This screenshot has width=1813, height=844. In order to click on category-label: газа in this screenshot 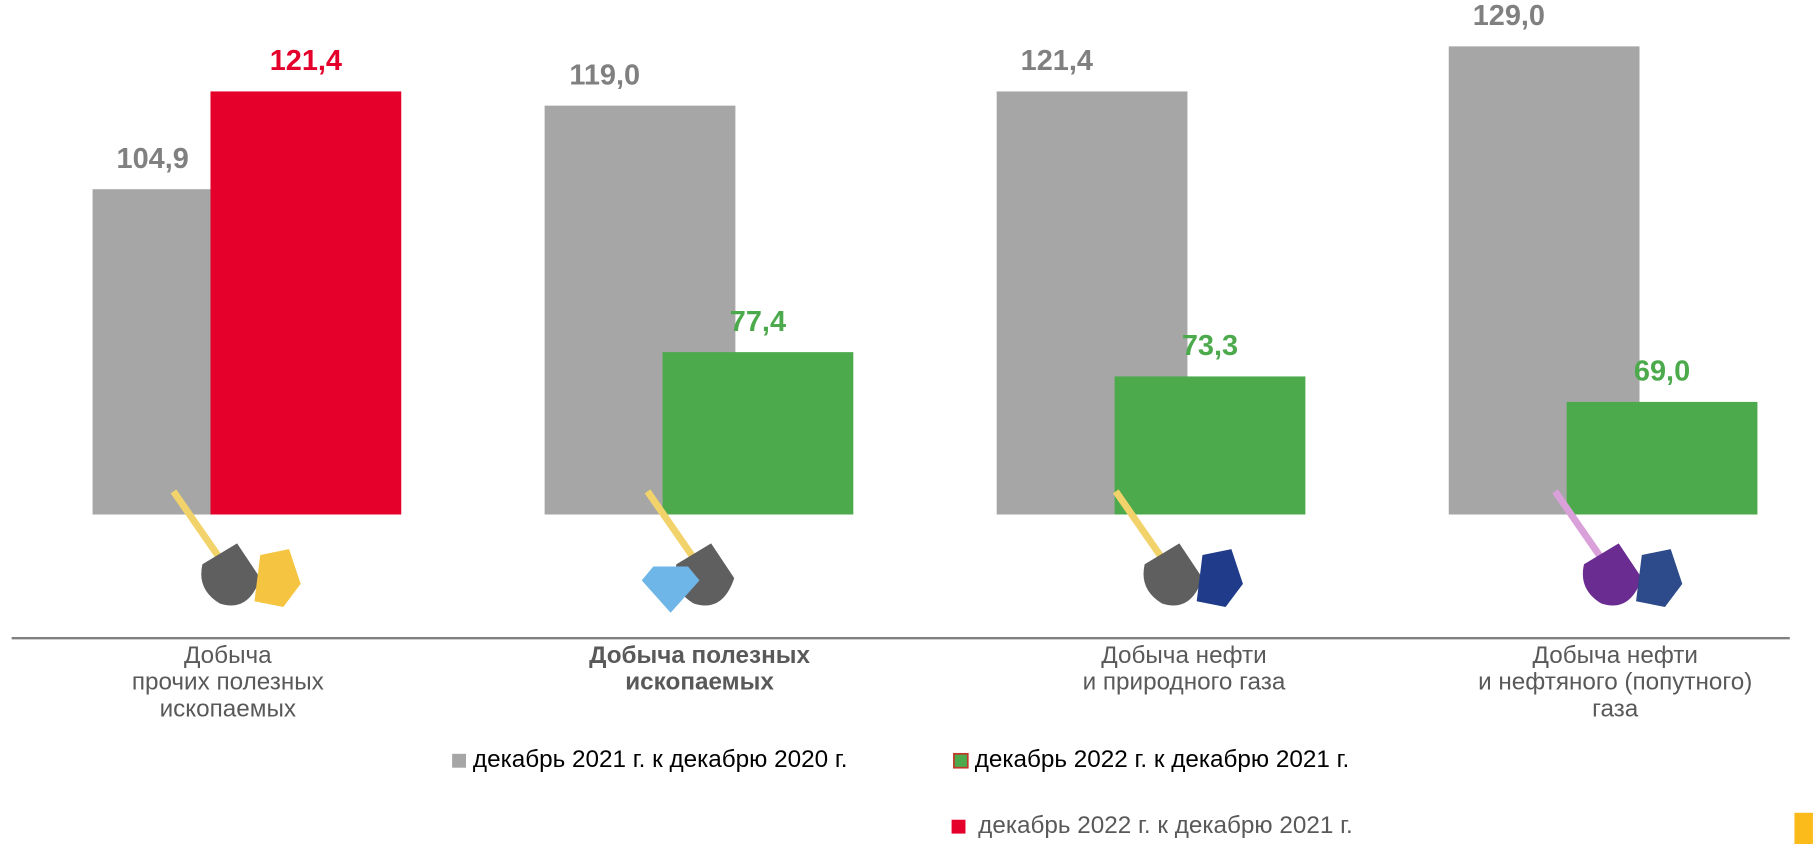, I will do `click(1615, 708)`.